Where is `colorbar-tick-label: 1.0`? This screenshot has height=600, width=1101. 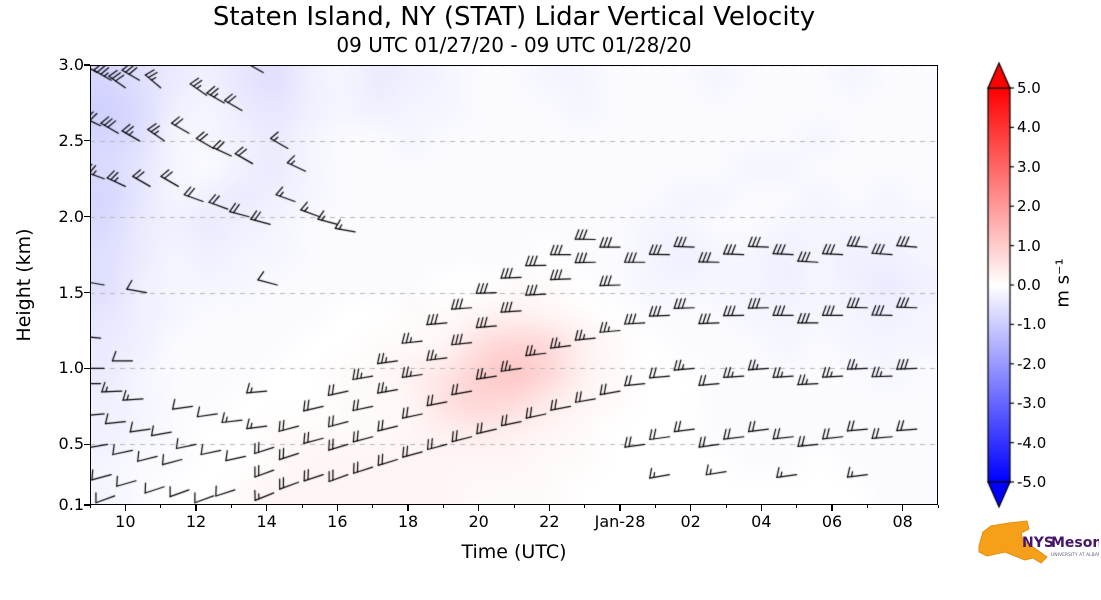
colorbar-tick-label: 1.0 is located at coordinates (1029, 245).